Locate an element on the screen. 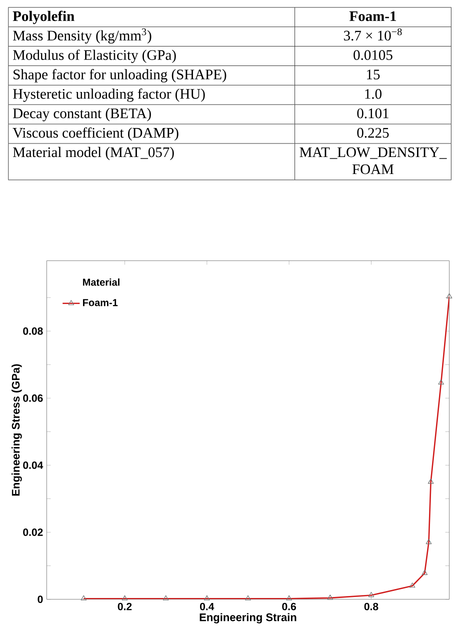 This screenshot has width=460, height=642. y-tick-label: 0 is located at coordinates (40, 600).